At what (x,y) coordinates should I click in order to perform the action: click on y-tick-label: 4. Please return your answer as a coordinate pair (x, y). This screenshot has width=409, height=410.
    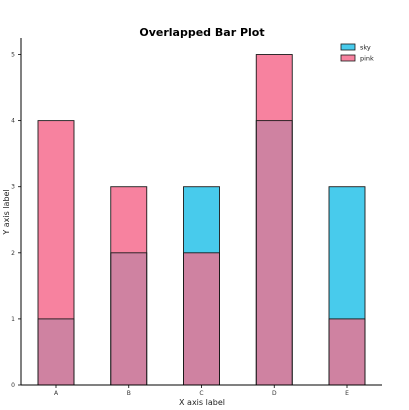
    Looking at the image, I should click on (13, 121).